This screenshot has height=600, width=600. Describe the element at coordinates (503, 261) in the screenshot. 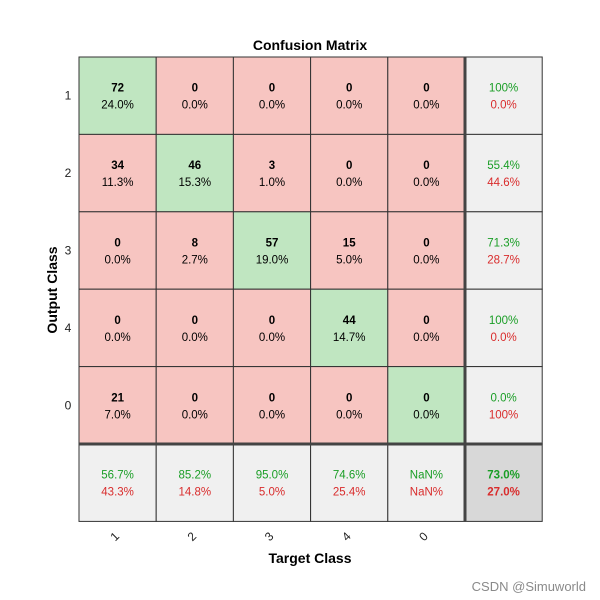

I see `row-error: 28.7%` at that location.